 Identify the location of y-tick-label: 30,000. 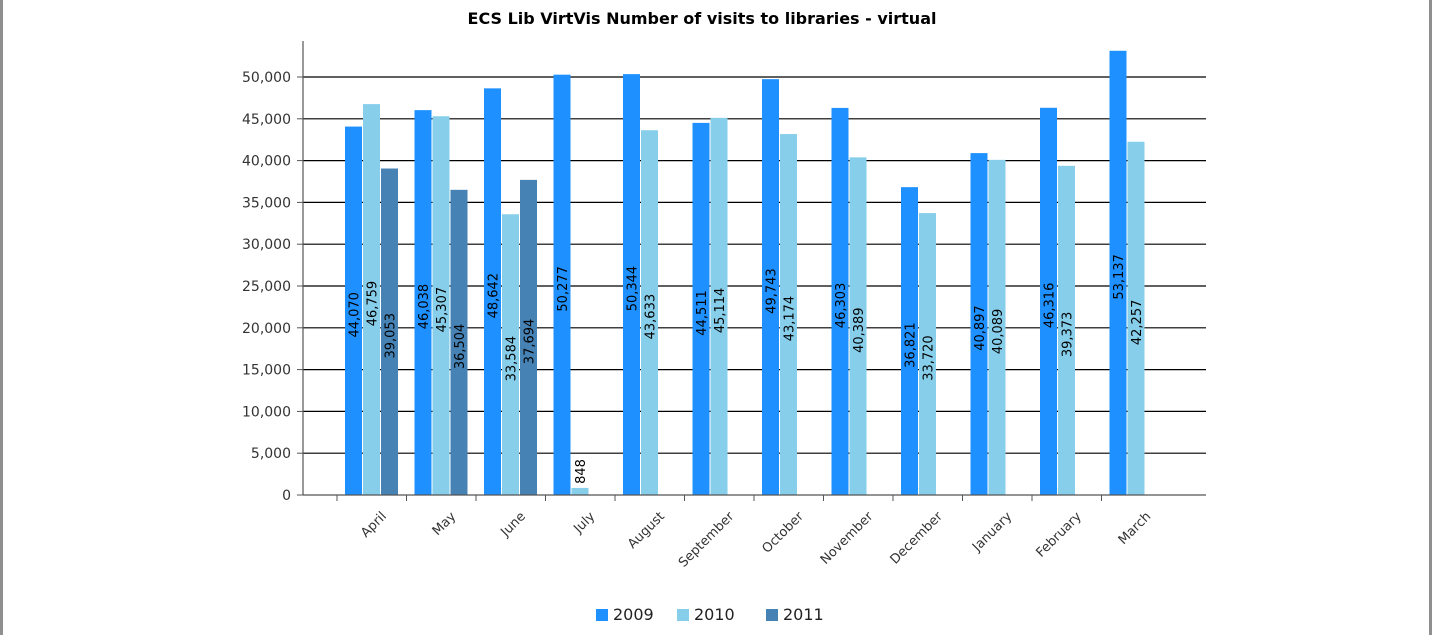
(266, 245).